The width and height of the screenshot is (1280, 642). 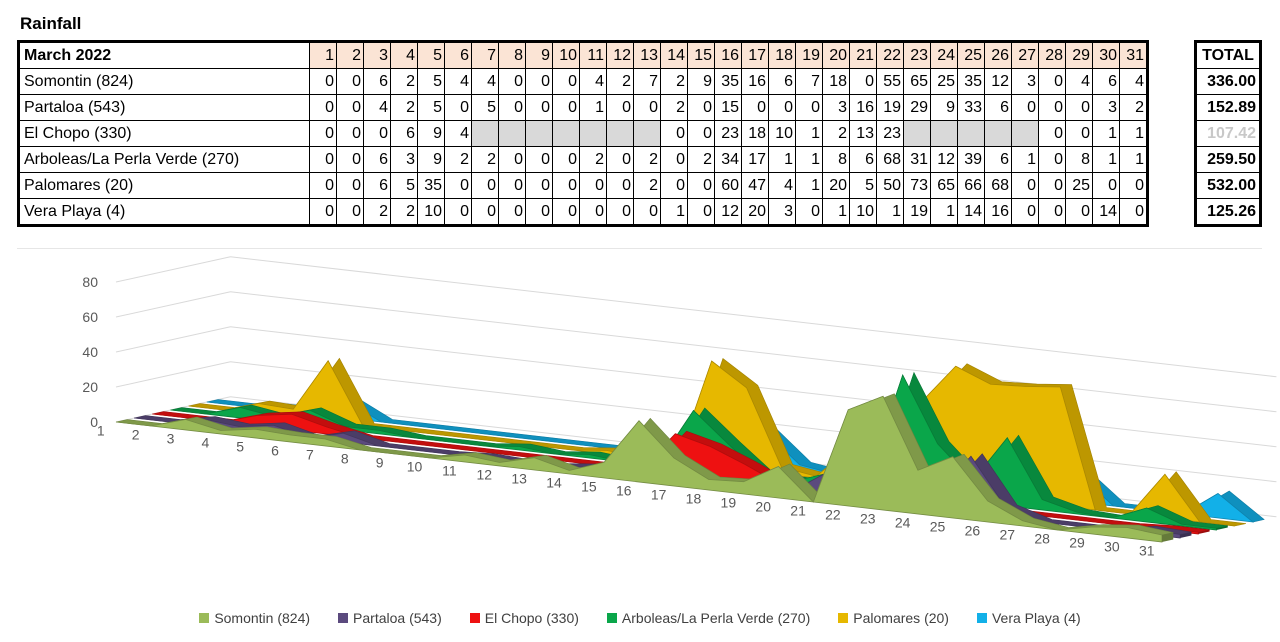 What do you see at coordinates (431, 185) in the screenshot?
I see `rain-cell: 35` at bounding box center [431, 185].